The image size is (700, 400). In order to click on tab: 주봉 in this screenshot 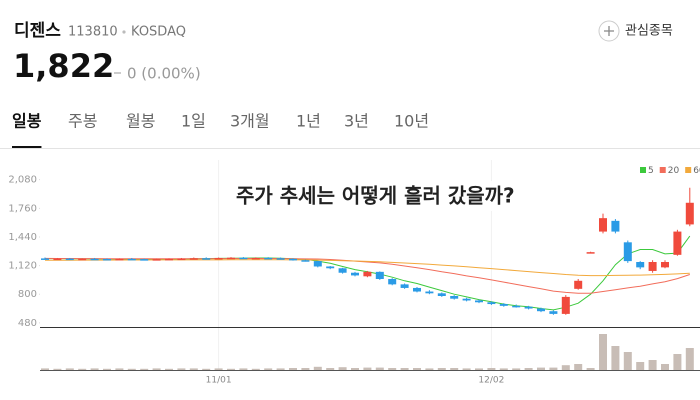, I will do `click(82, 121)`.